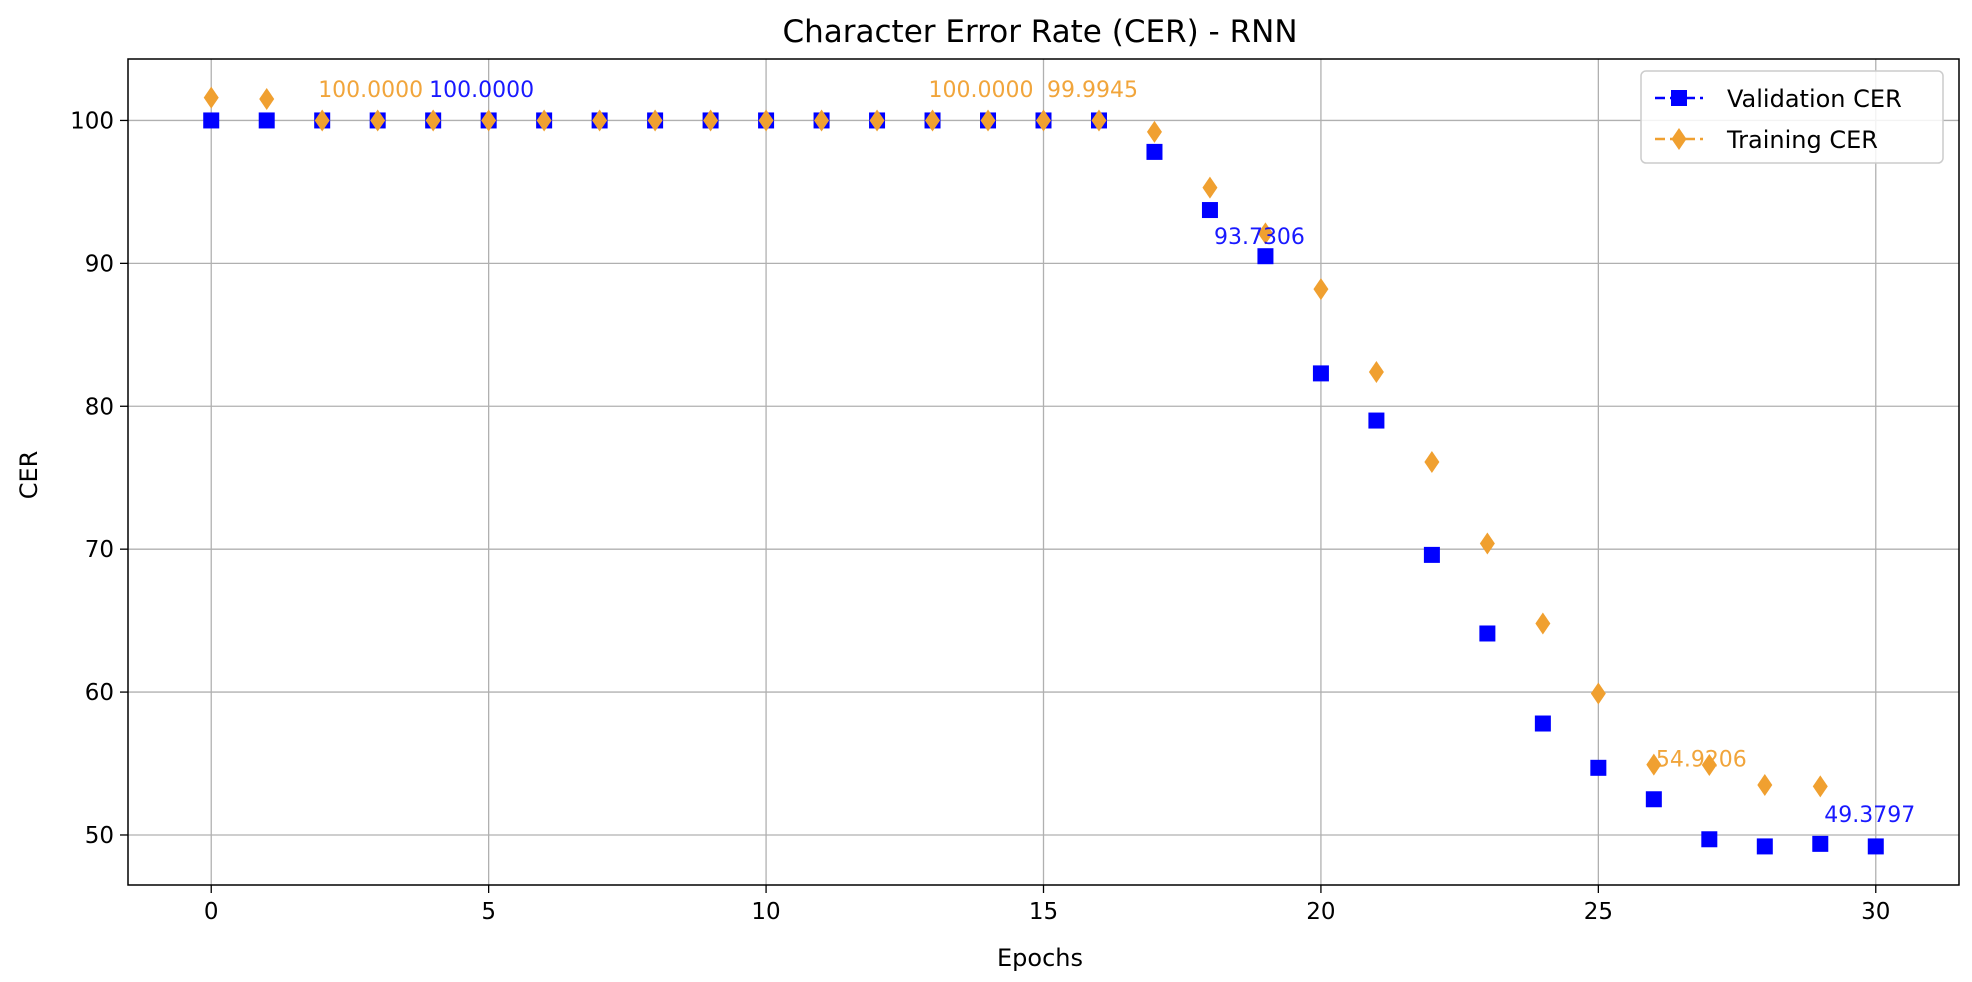 This screenshot has width=1972, height=982. Describe the element at coordinates (1869, 815) in the screenshot. I see `data-label: 49.3797` at that location.